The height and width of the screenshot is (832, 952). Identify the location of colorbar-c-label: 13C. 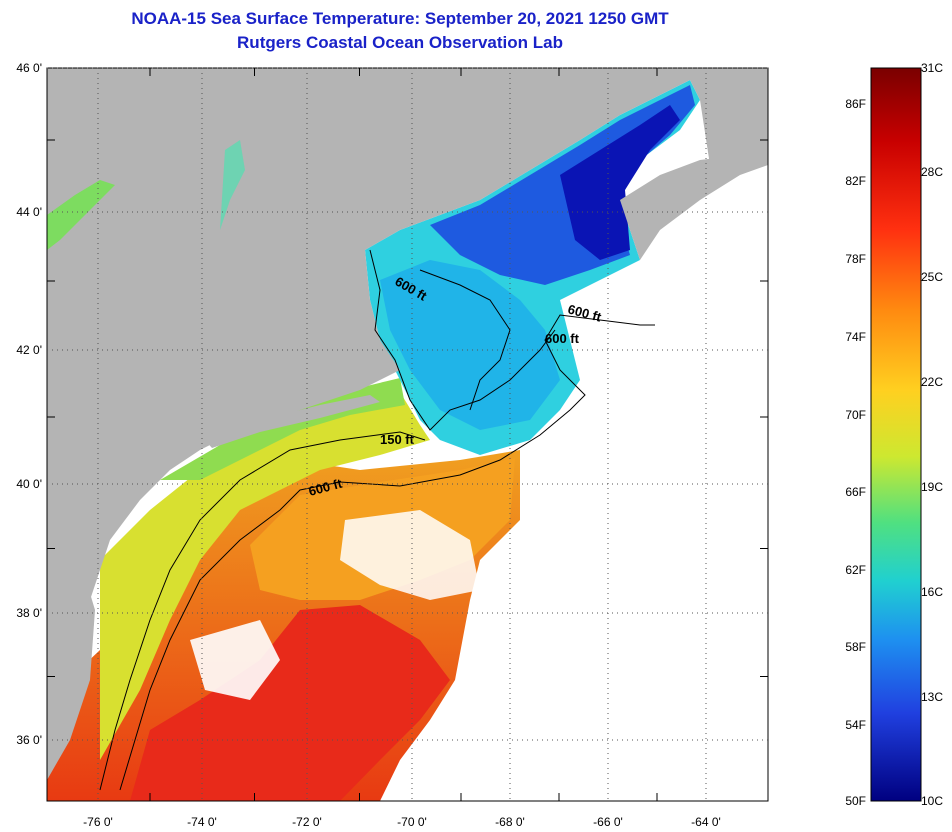
(932, 697).